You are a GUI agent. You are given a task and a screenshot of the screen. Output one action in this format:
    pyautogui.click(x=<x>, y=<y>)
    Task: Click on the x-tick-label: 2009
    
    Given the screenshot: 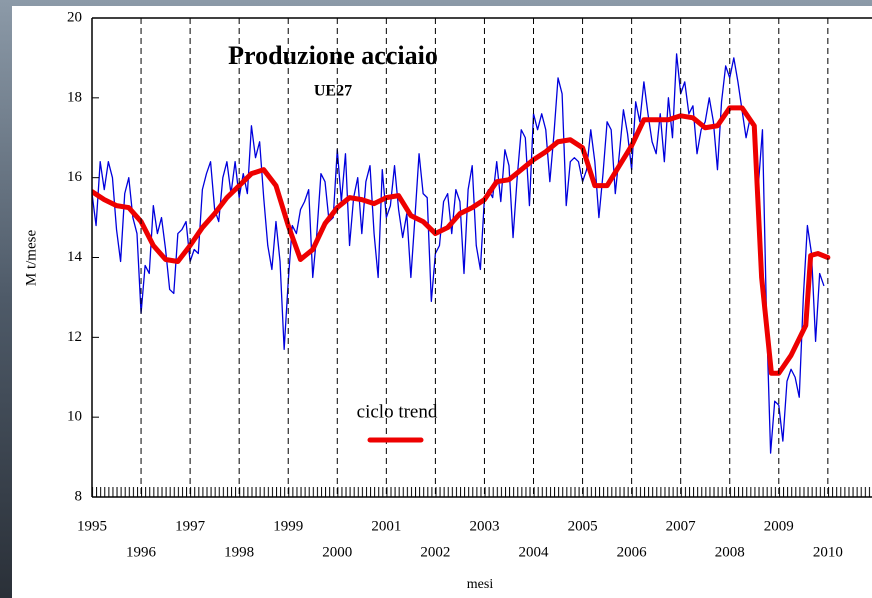 What is the action you would take?
    pyautogui.click(x=779, y=526)
    